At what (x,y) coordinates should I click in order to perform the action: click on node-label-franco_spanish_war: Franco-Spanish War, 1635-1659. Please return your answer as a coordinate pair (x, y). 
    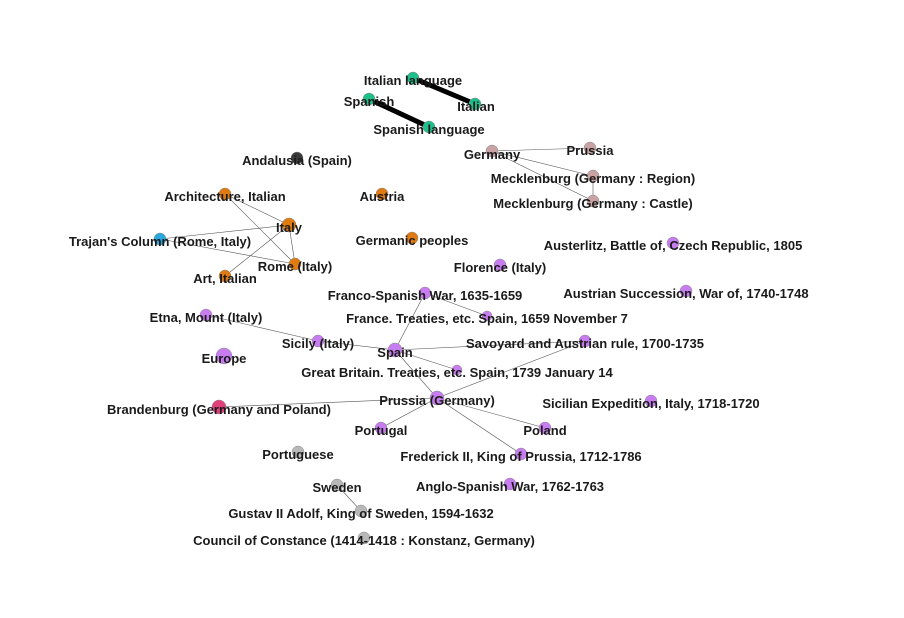
    Looking at the image, I should click on (425, 295).